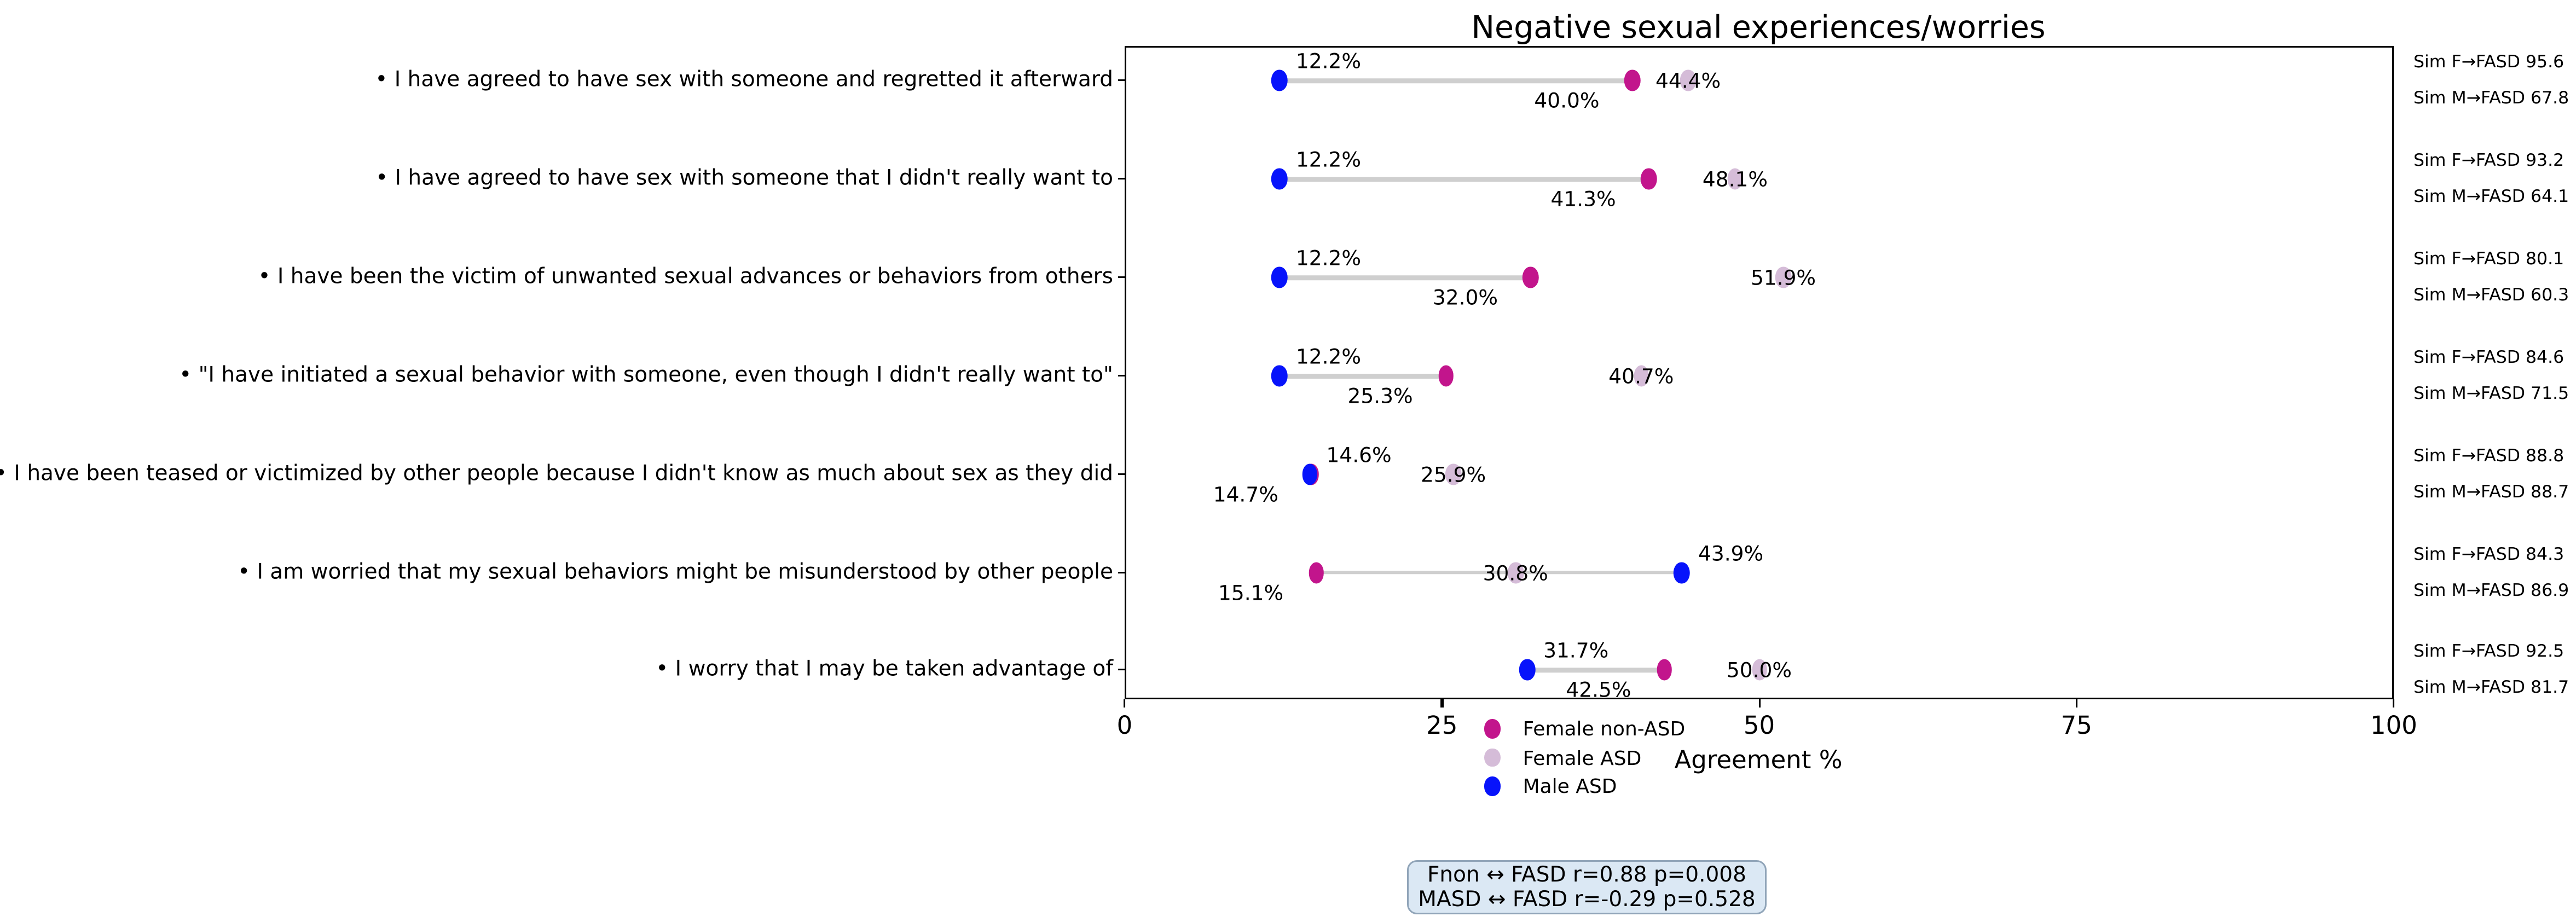  What do you see at coordinates (1245, 493) in the screenshot?
I see `value-label-female-non-asd: 14.7%` at bounding box center [1245, 493].